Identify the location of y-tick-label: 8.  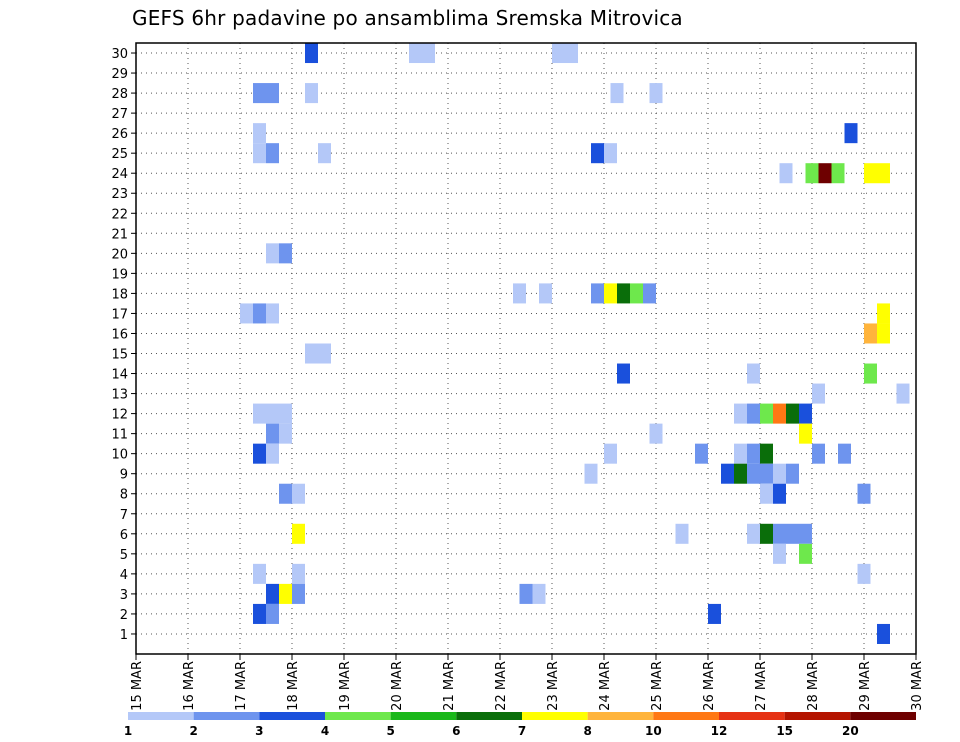
(124, 495).